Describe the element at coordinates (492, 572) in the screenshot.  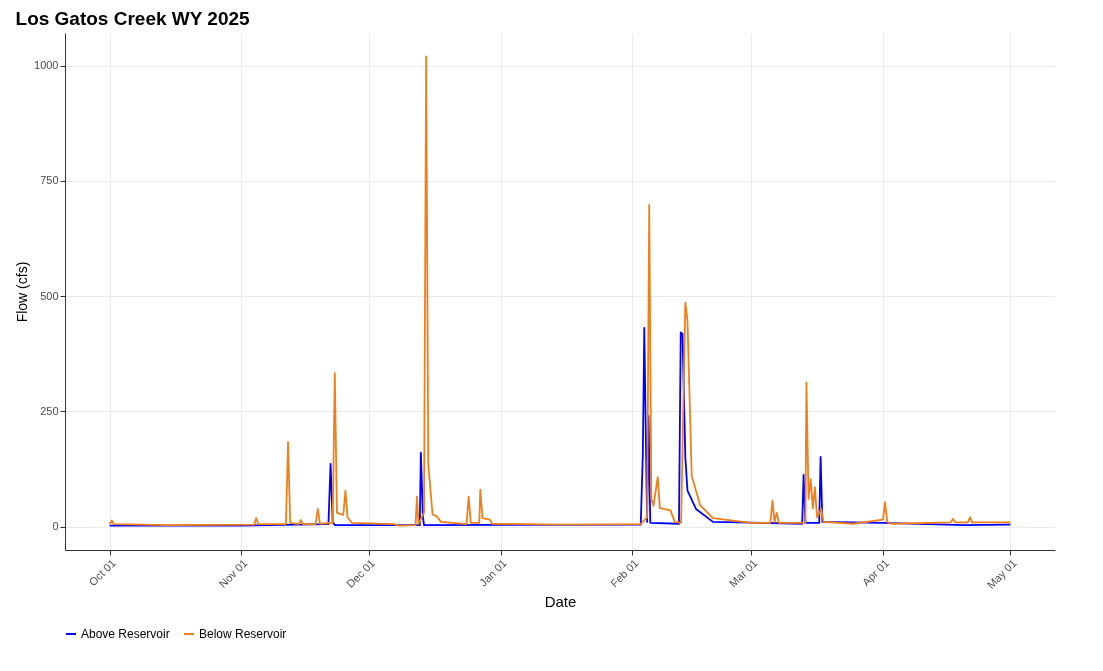
I see `x-tick-label: Jan 01` at that location.